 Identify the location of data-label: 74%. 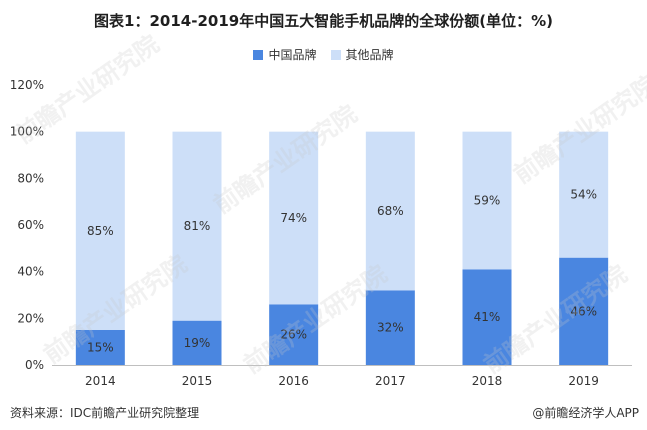
(293, 218).